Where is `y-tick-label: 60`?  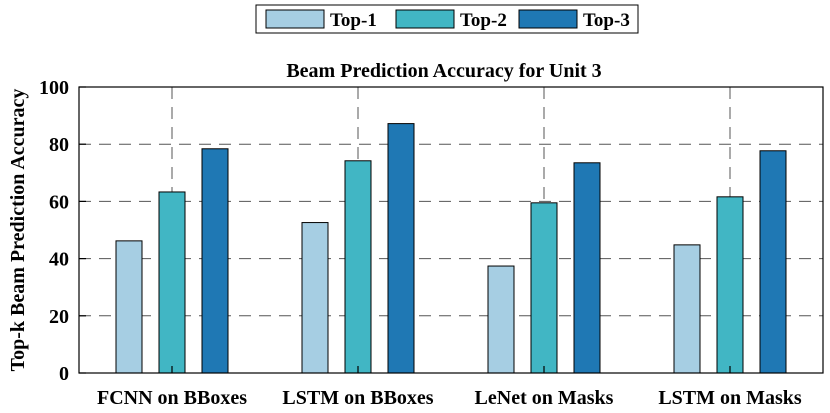 y-tick-label: 60 is located at coordinates (59, 202).